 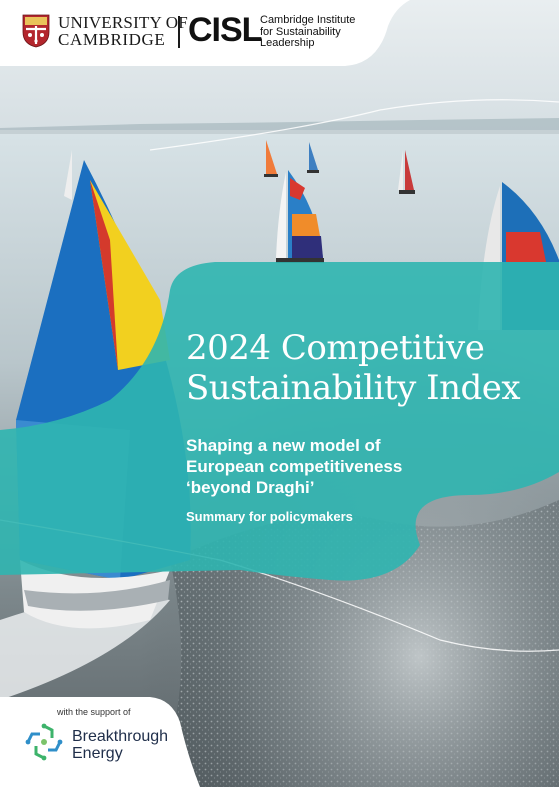 What do you see at coordinates (250, 487) in the screenshot?
I see `report-subtitle-line3: ‘beyond Draghi’` at bounding box center [250, 487].